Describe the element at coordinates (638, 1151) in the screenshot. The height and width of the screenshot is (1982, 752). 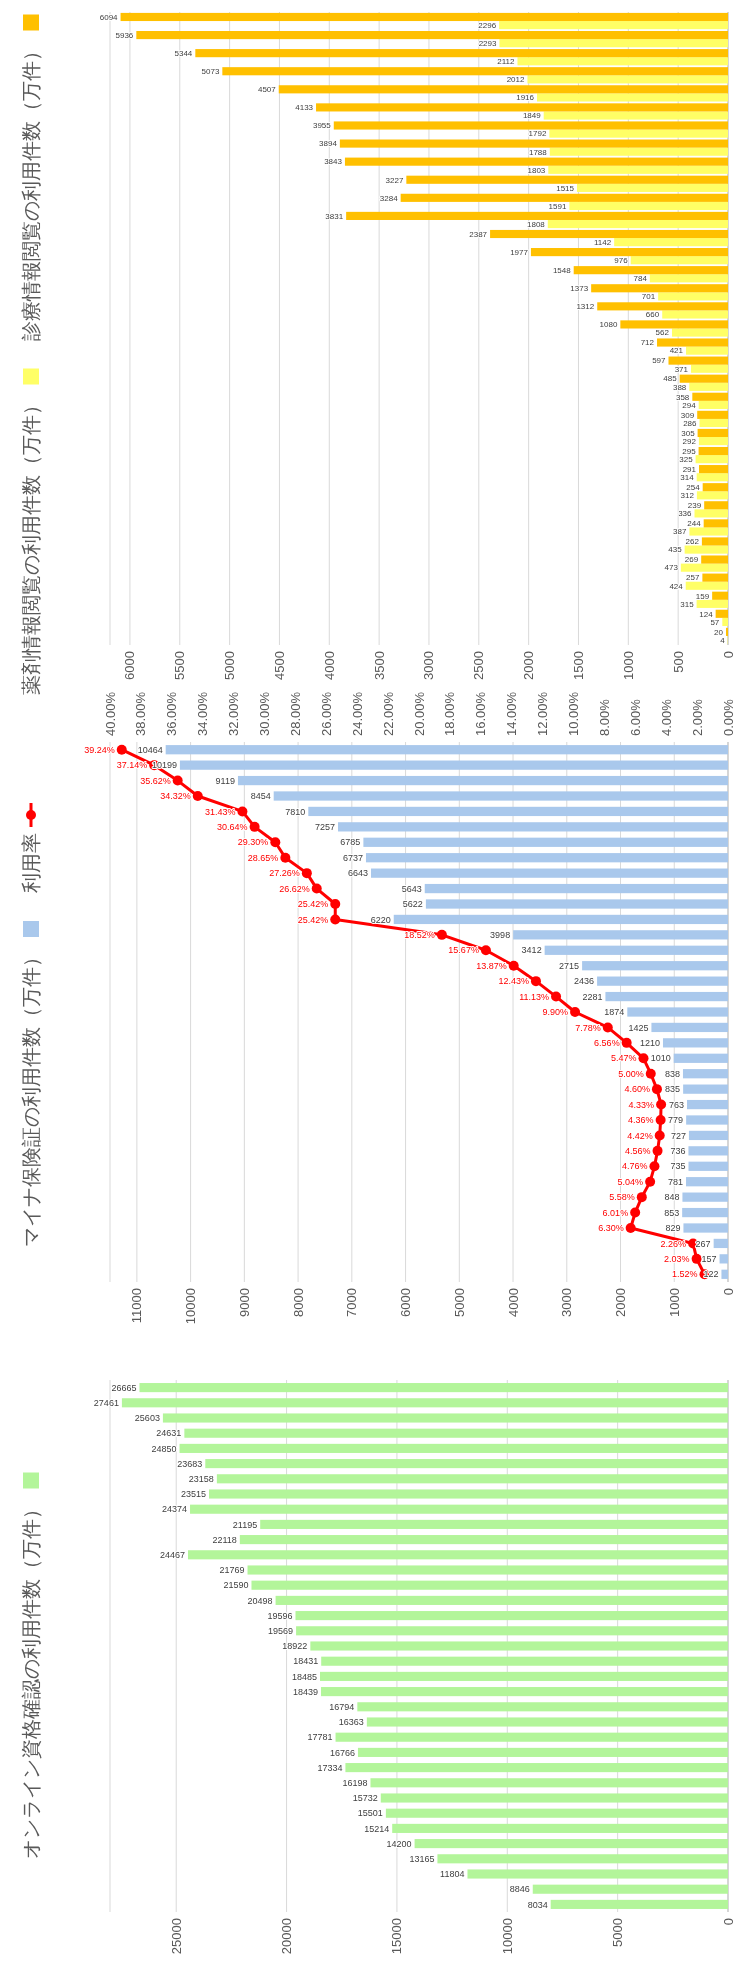
I see `data-label: 4.56%` at that location.